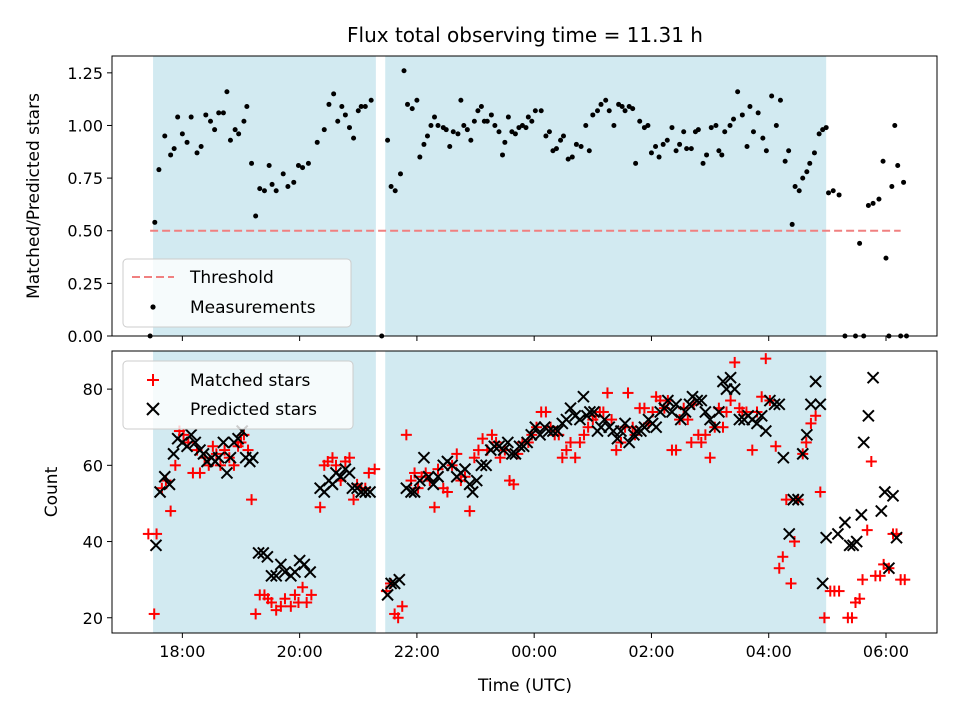 The image size is (960, 720). I want to click on y-tick-label: 0.25, so click(85, 283).